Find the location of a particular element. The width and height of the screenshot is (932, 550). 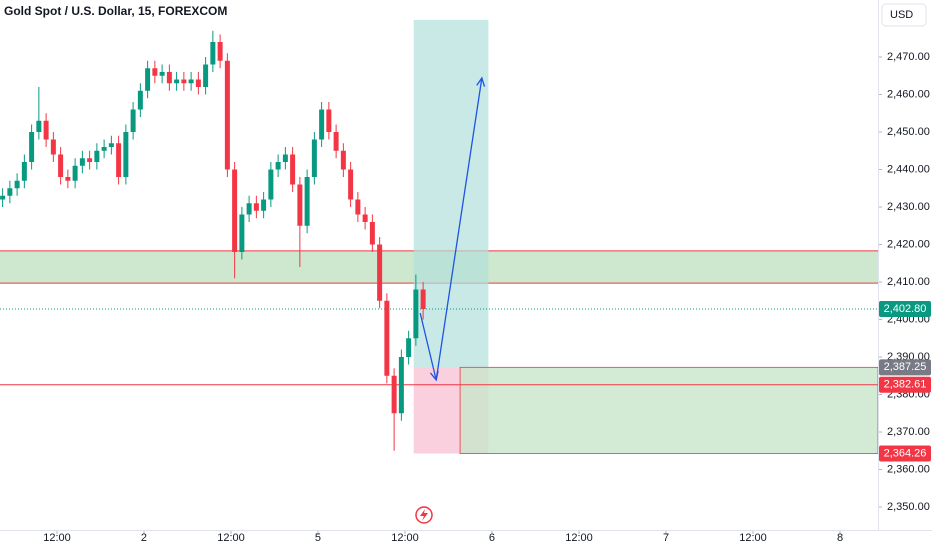

y-tick-label: 2,460.00 is located at coordinates (908, 94).